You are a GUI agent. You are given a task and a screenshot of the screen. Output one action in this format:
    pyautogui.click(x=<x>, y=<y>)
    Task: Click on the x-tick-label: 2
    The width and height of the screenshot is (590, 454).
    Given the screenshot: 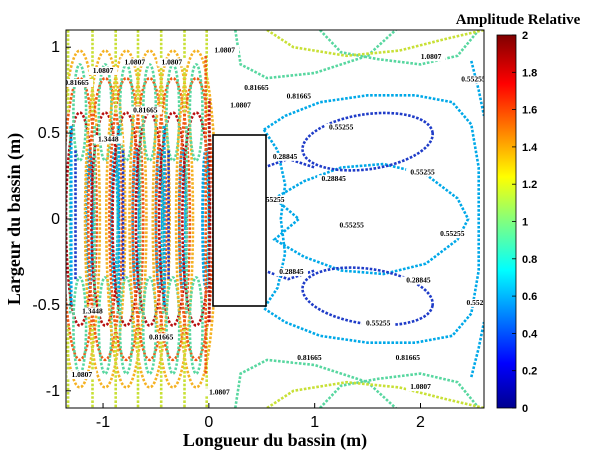 What is the action you would take?
    pyautogui.click(x=420, y=422)
    